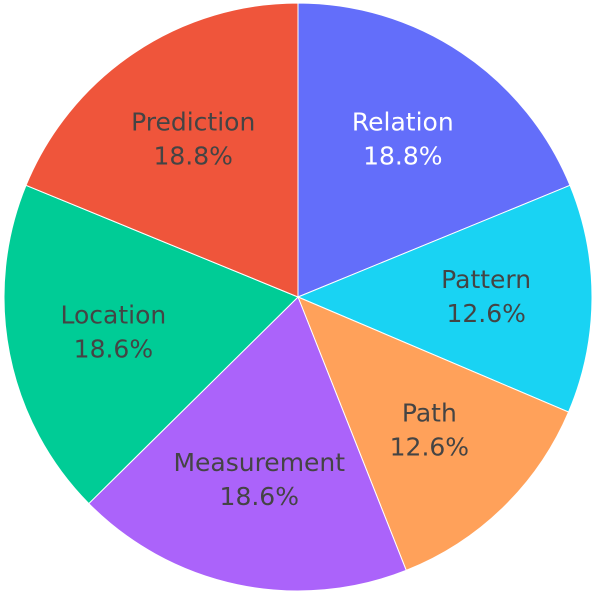 This screenshot has width=600, height=597. I want to click on slice-percent-pattern: 12.6%, so click(485, 313).